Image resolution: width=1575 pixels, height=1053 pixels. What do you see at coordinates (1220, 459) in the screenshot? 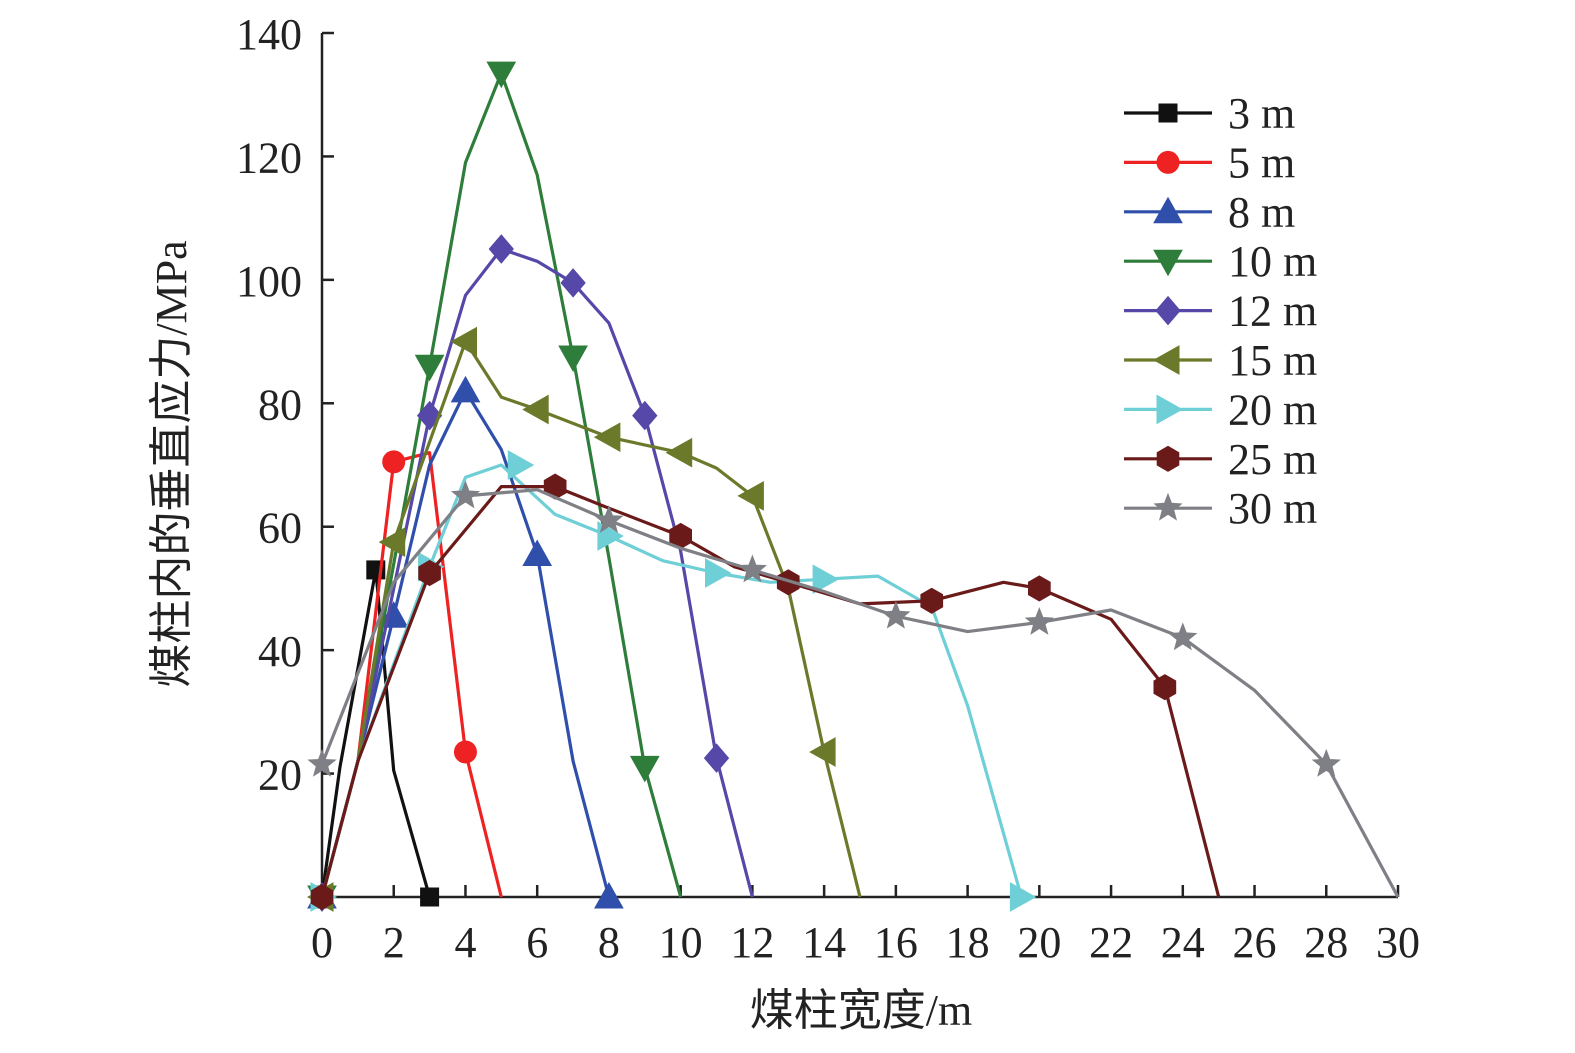
I see `legend-item: 25 m` at bounding box center [1220, 459].